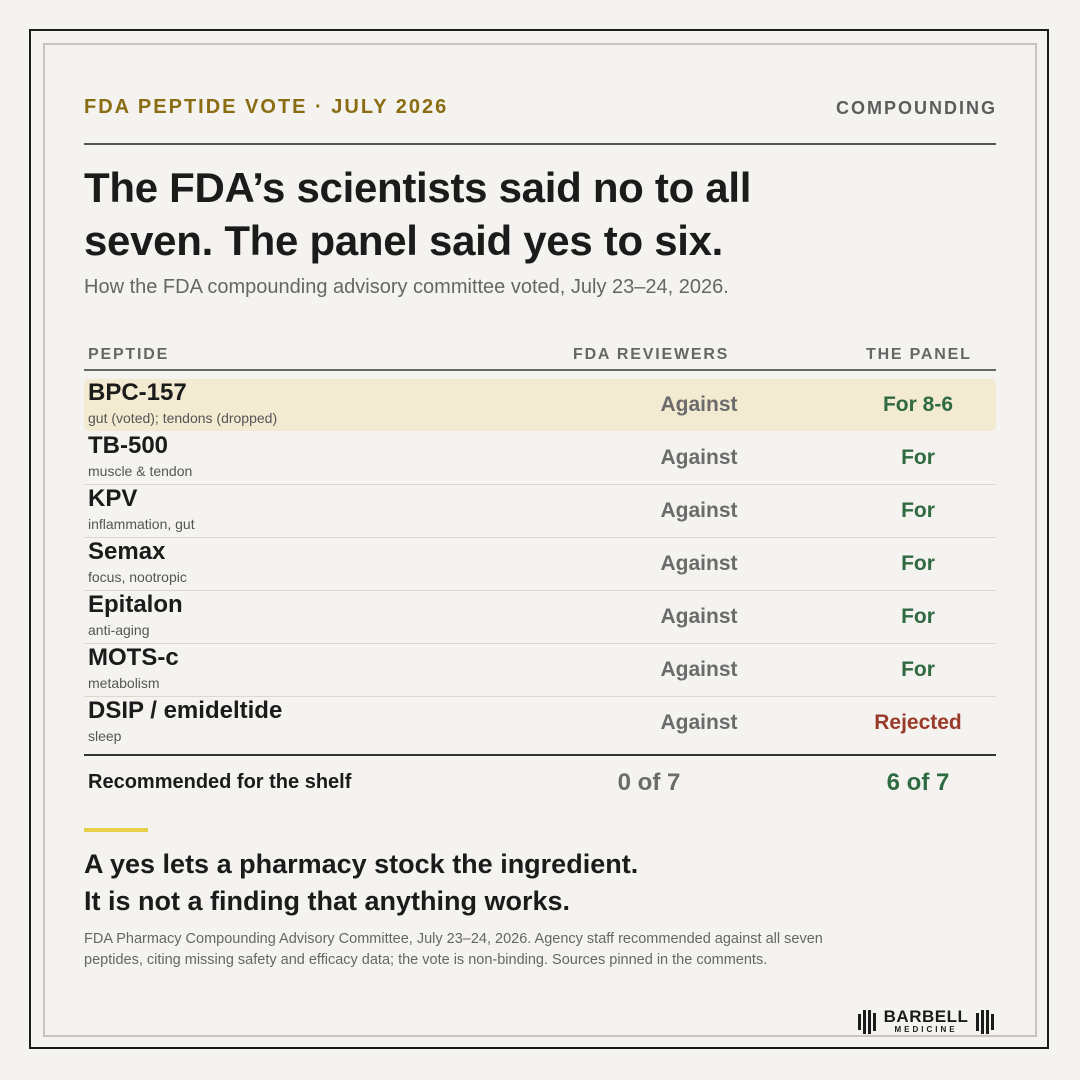 The width and height of the screenshot is (1080, 1080). What do you see at coordinates (129, 354) in the screenshot?
I see `column-header-peptide: PEPTIDE` at bounding box center [129, 354].